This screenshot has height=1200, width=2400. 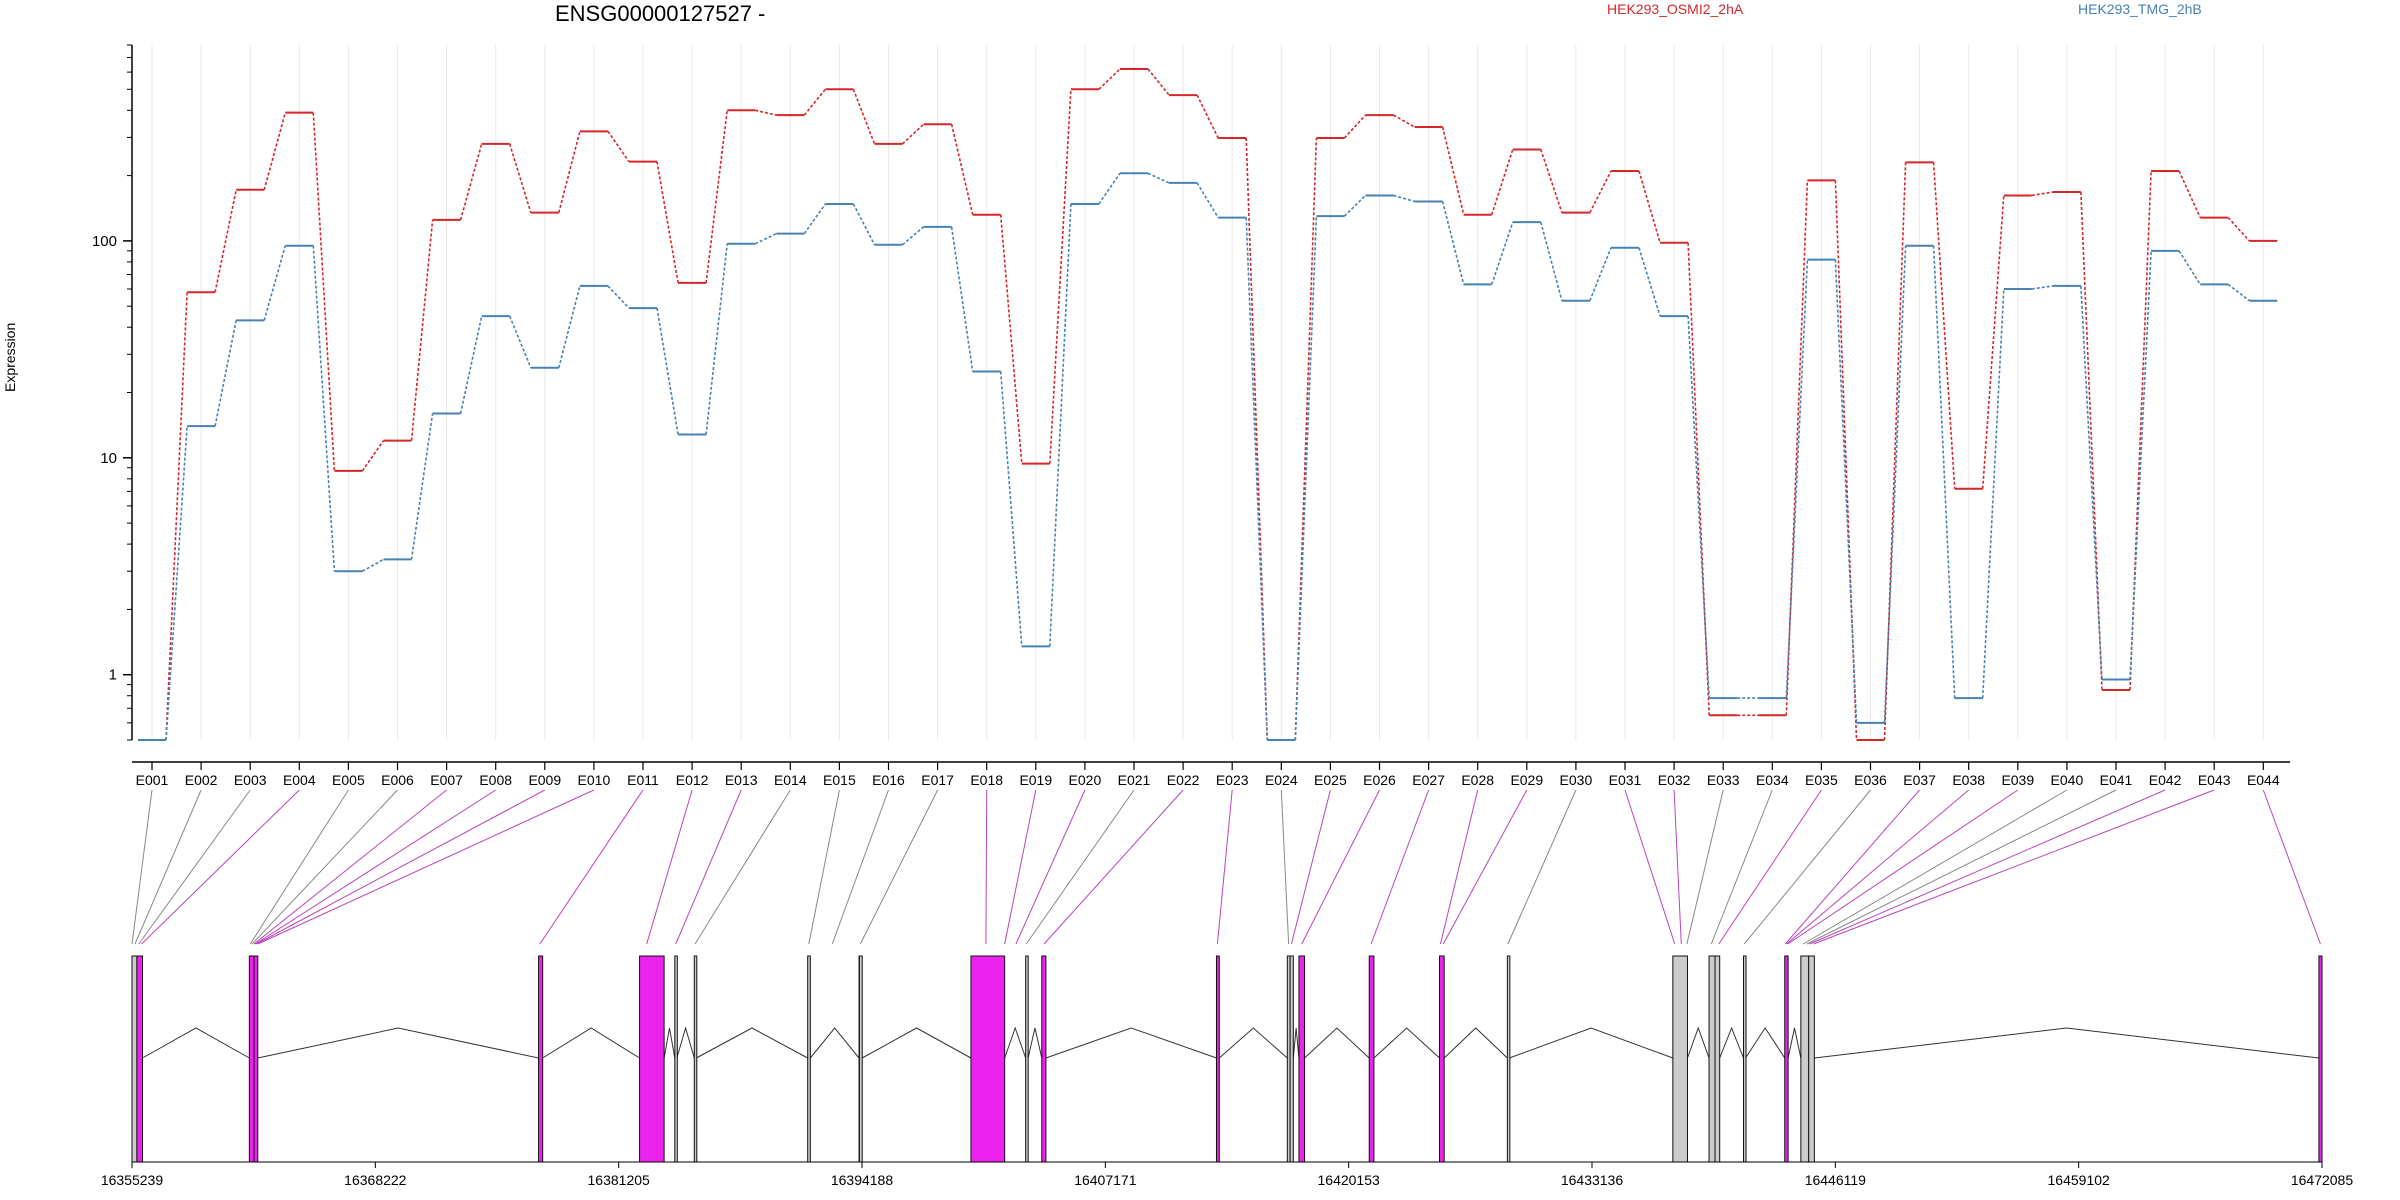 I want to click on coord-tick-label: 16459102, so click(x=2079, y=1180).